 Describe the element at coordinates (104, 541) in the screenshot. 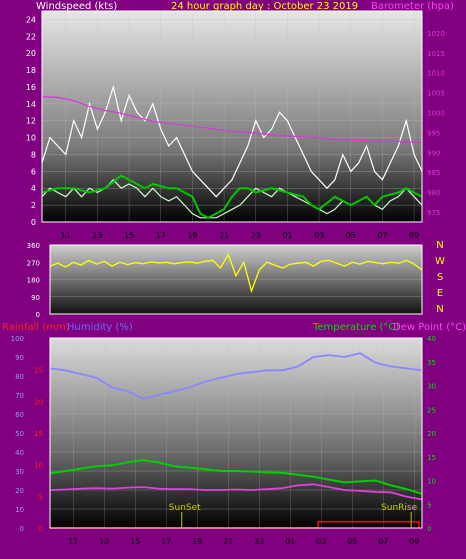

I see `thermo-x-tick-label: 13` at that location.